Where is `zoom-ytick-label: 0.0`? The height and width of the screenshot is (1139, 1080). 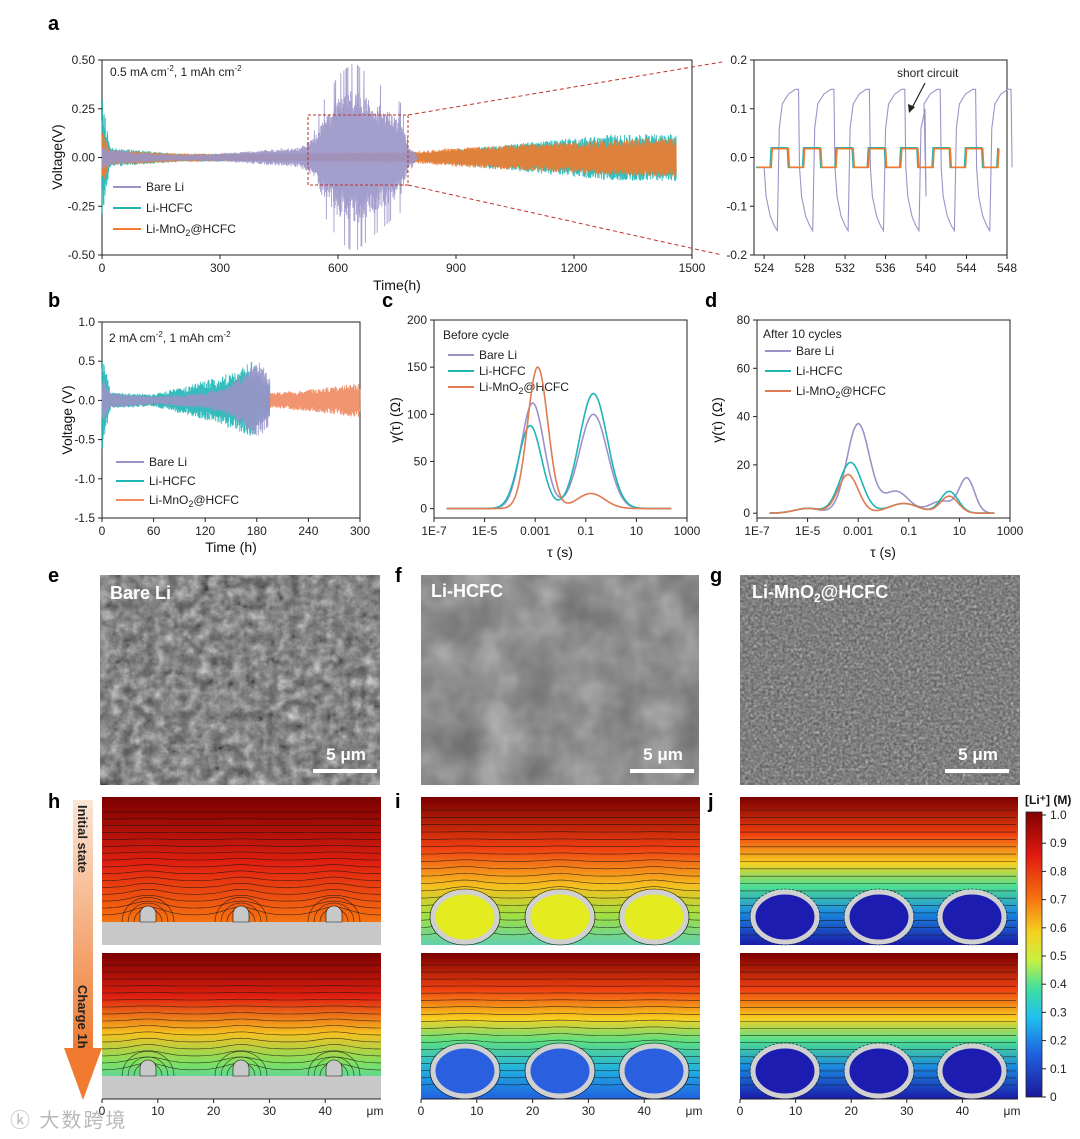 zoom-ytick-label: 0.0 is located at coordinates (738, 158).